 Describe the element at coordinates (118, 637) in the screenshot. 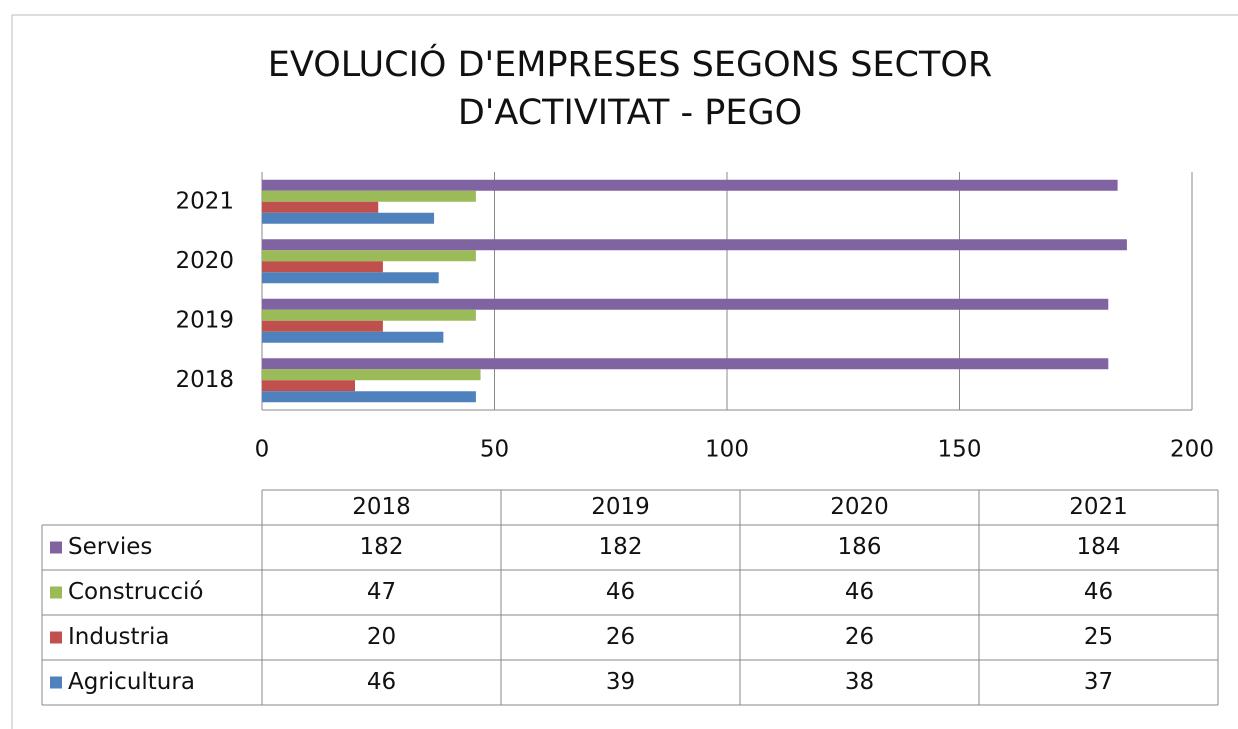

I see `legend-label: Industria` at that location.